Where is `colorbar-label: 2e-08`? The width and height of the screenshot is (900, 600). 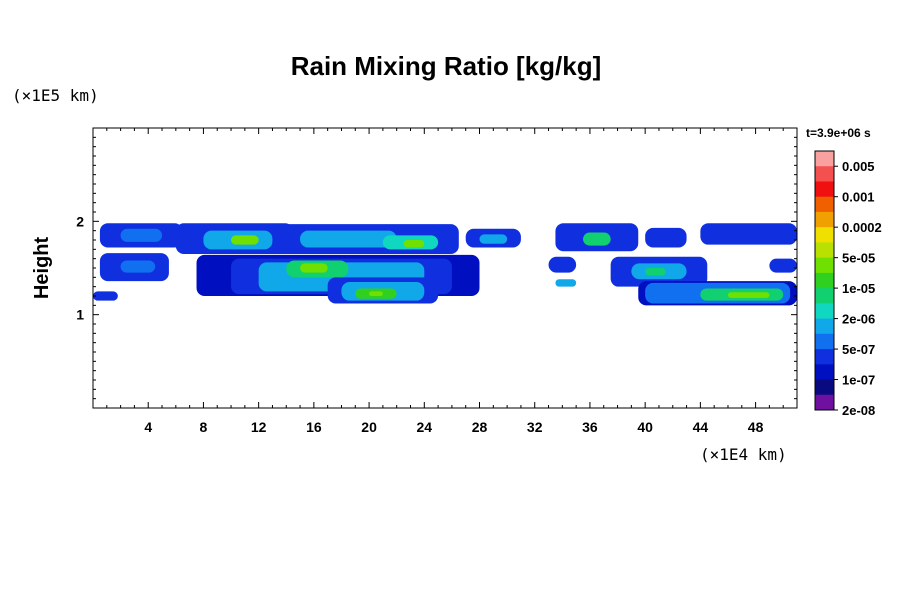 colorbar-label: 2e-08 is located at coordinates (858, 410).